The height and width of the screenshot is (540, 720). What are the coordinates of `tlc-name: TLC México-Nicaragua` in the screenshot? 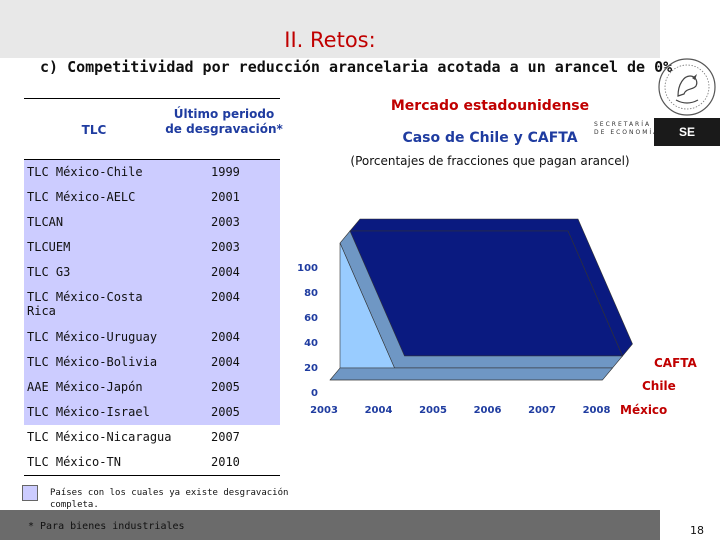 It's located at (99, 437).